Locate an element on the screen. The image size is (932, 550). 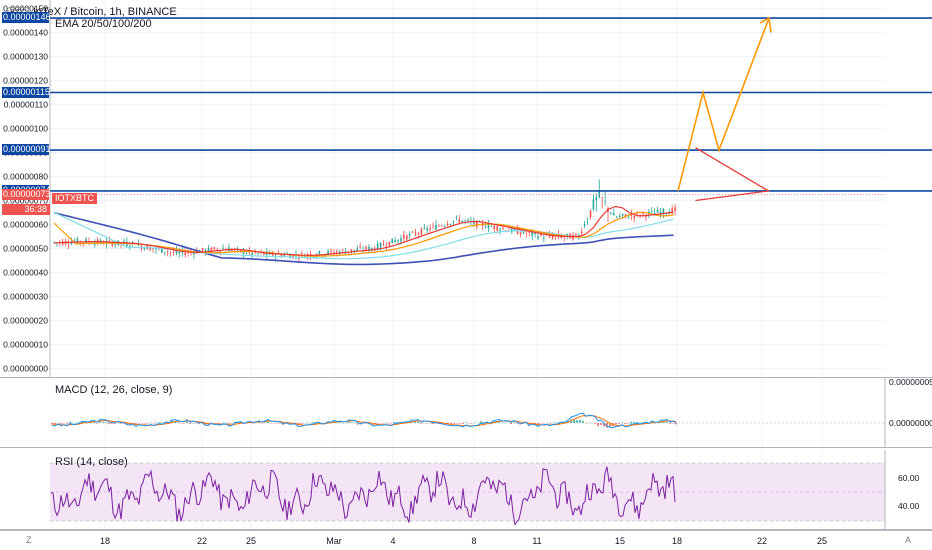
corner-left-label: Z is located at coordinates (29, 540).